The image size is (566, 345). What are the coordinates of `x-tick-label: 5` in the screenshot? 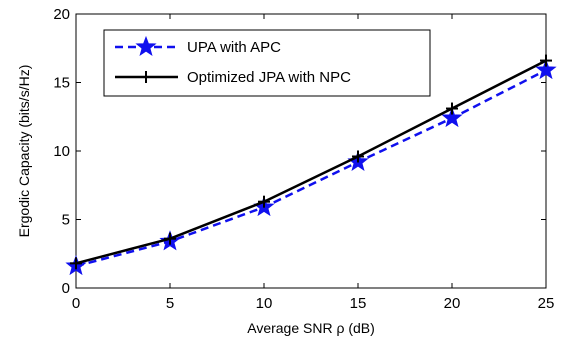 It's located at (170, 303).